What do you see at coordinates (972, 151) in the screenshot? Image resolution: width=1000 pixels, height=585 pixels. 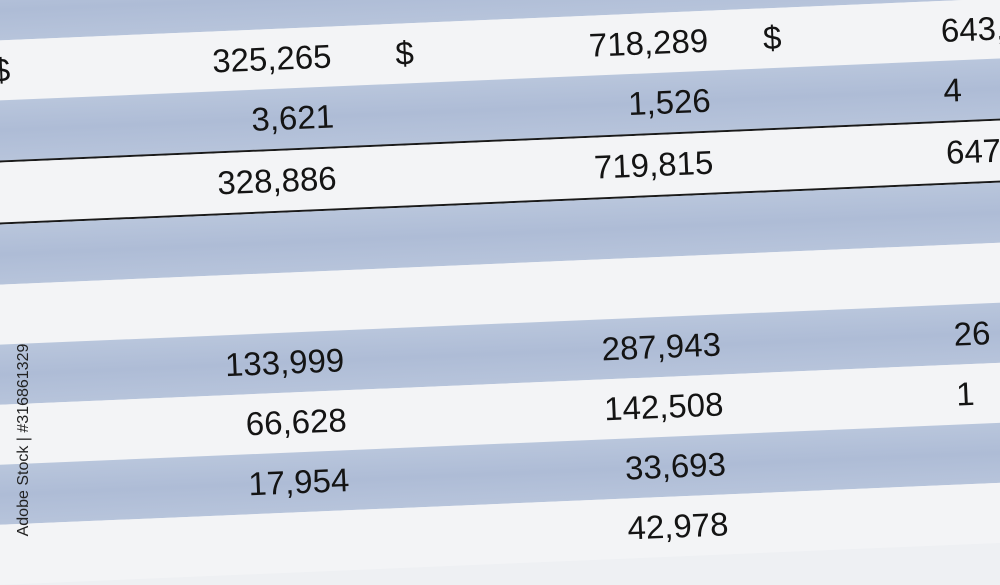 I see `total-cell: 647` at bounding box center [972, 151].